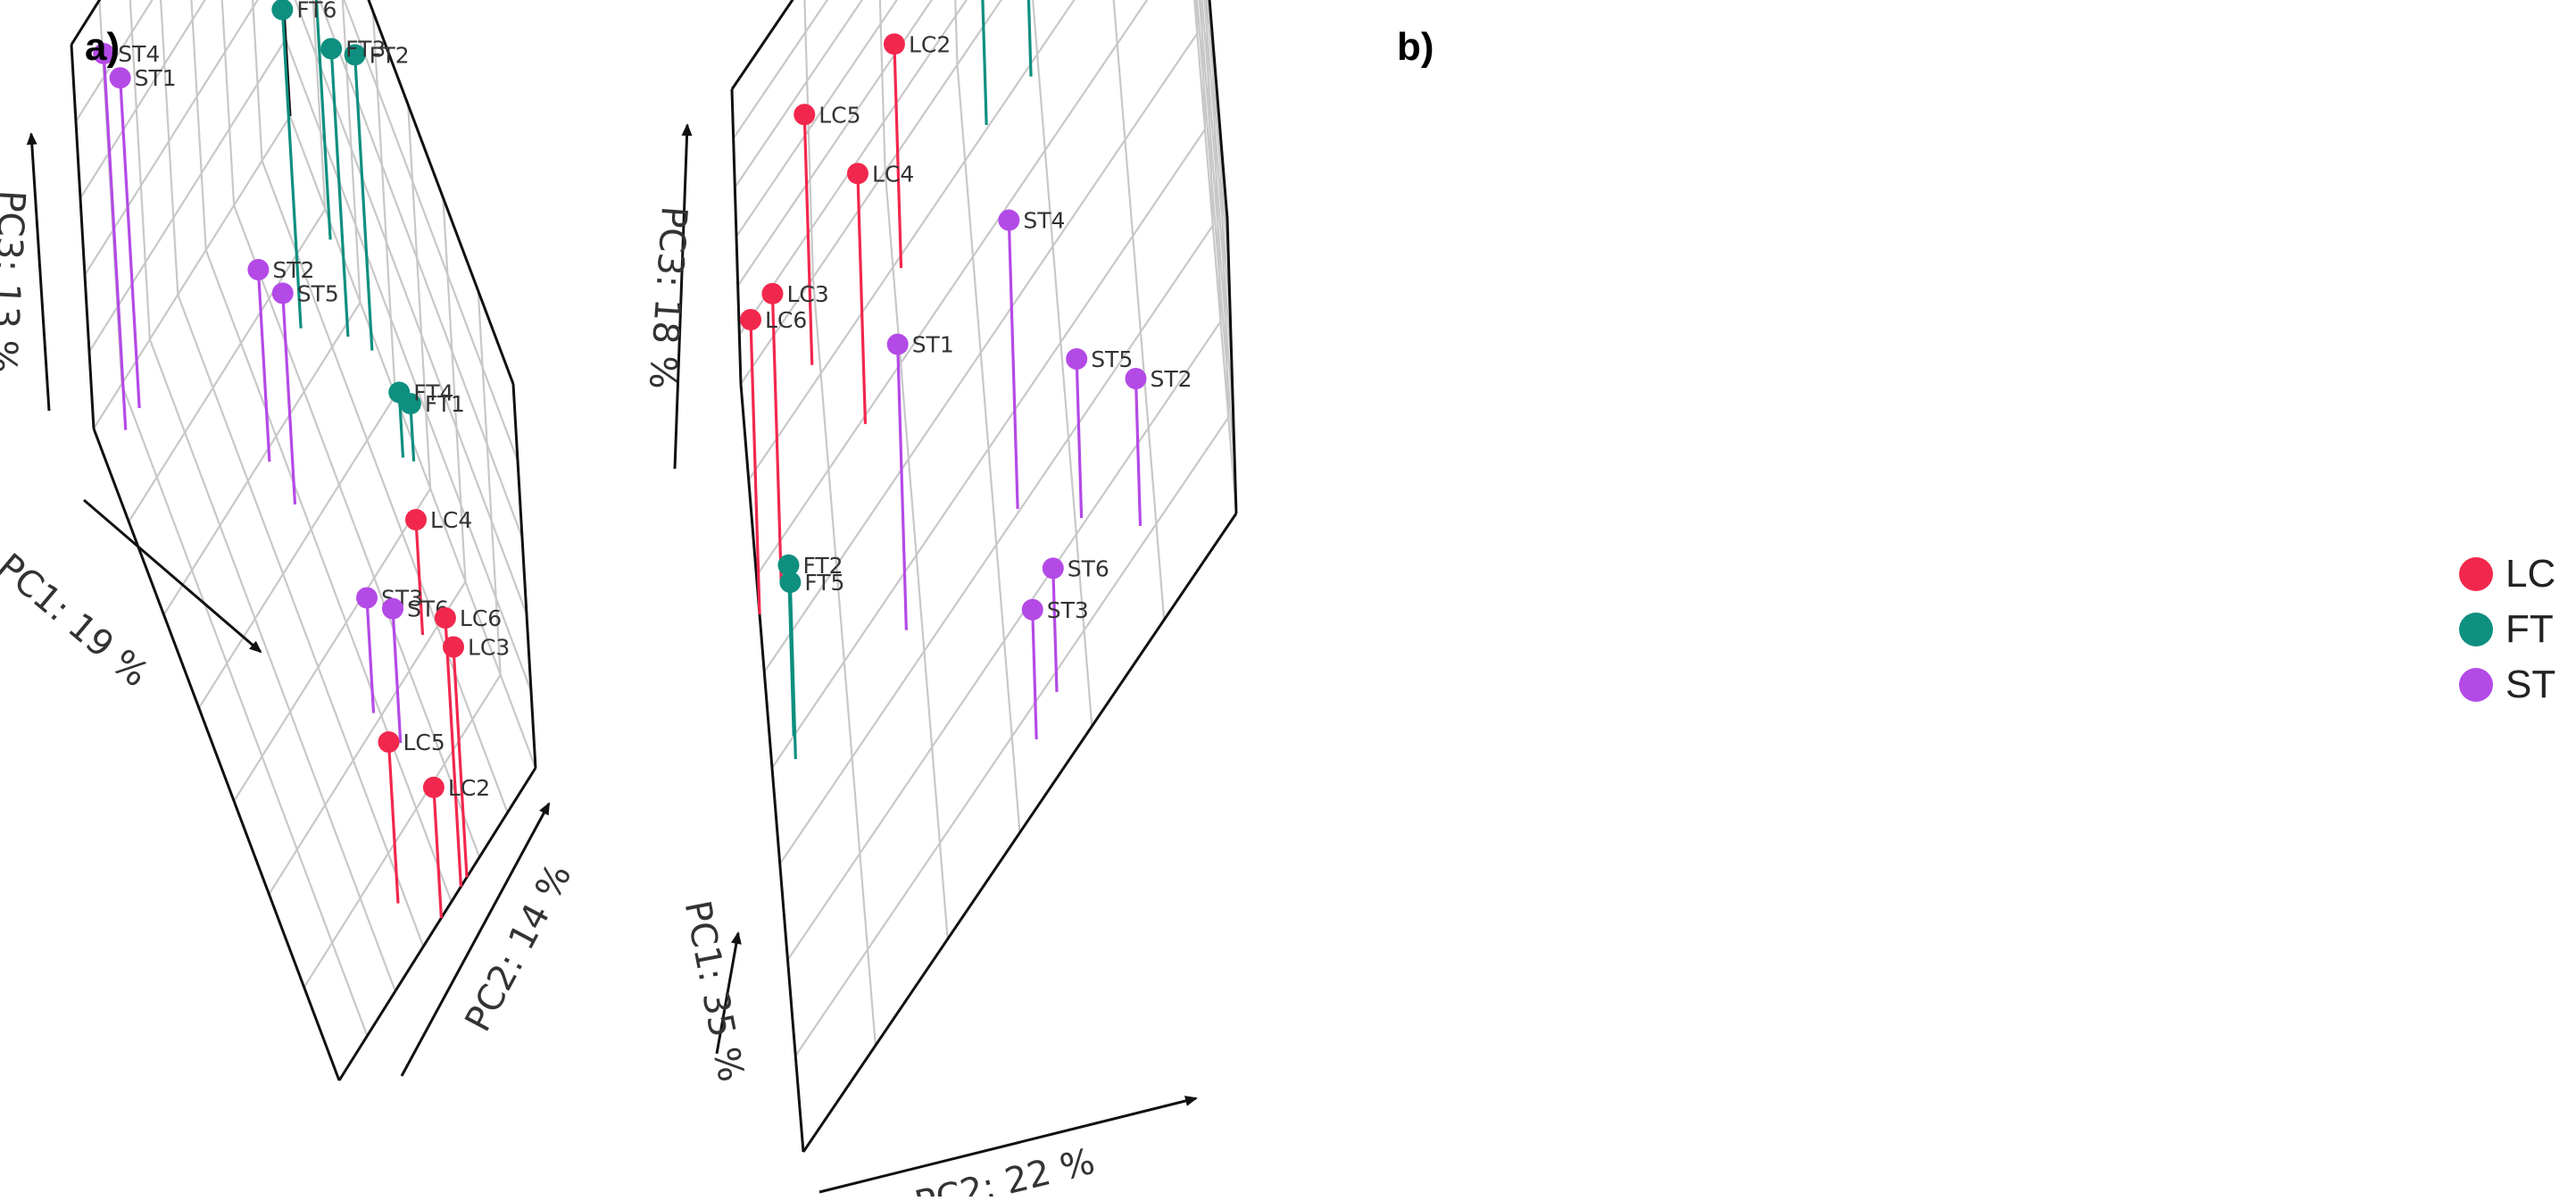  I want to click on point-label-ft4: FT4, so click(433, 392).